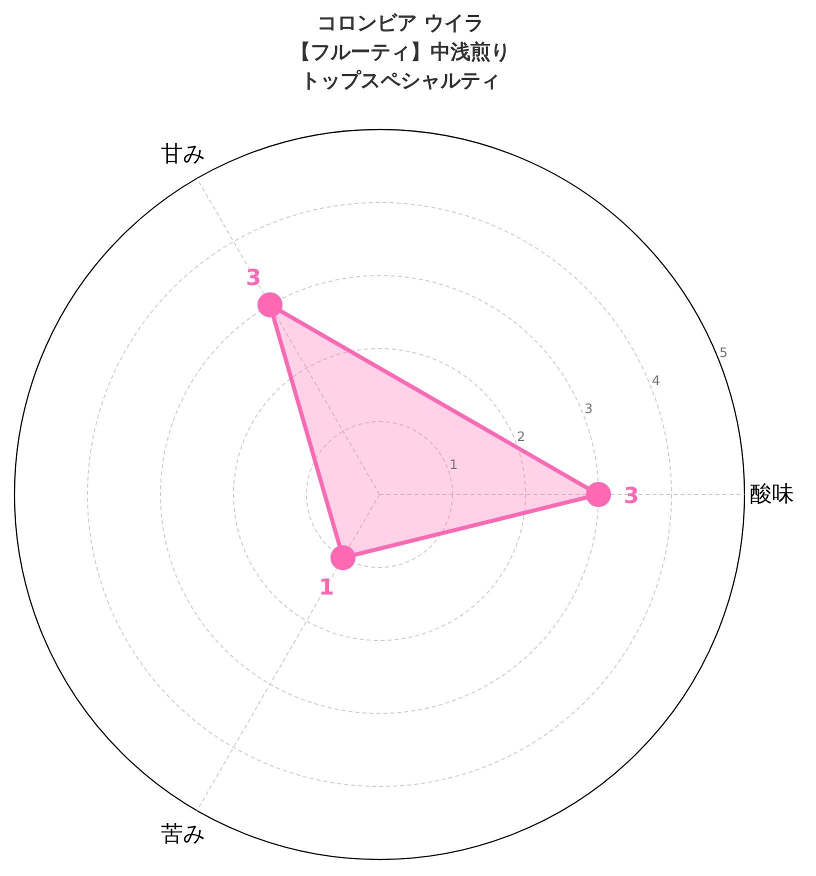 The image size is (816, 876). What do you see at coordinates (183, 155) in the screenshot?
I see `spoke-label: 甘み` at bounding box center [183, 155].